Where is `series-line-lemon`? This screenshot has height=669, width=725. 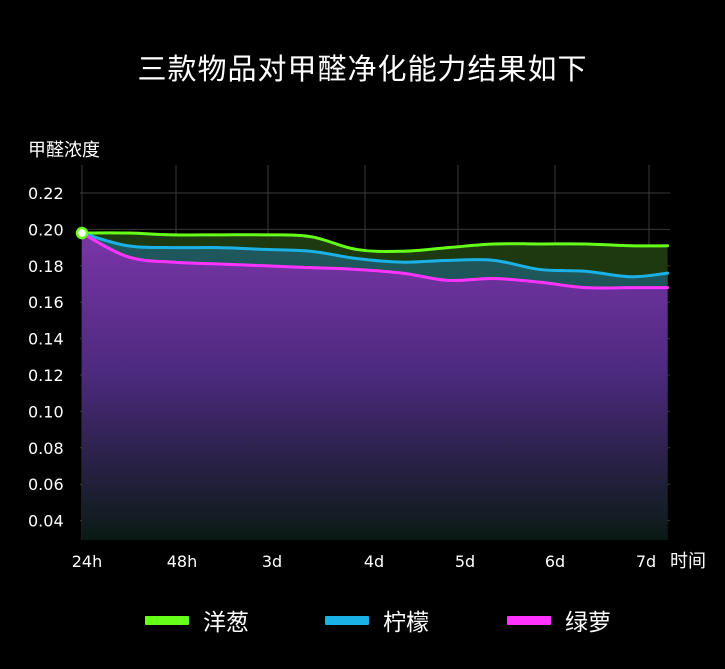 series-line-lemon is located at coordinates (375, 255).